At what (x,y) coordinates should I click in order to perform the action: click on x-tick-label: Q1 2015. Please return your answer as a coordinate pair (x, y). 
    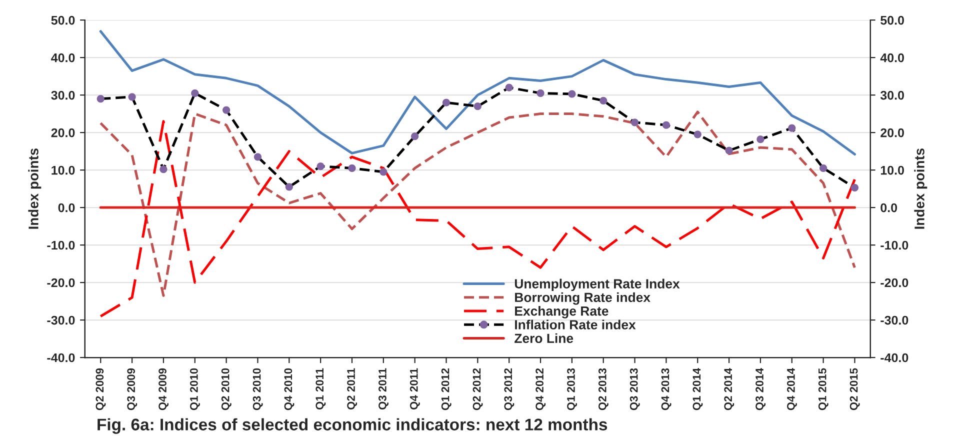
    Looking at the image, I should click on (823, 389).